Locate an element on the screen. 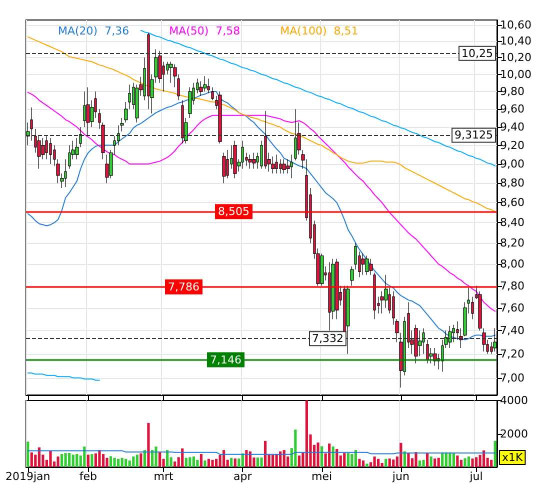  y-tick-label: 7,60 is located at coordinates (512, 307).